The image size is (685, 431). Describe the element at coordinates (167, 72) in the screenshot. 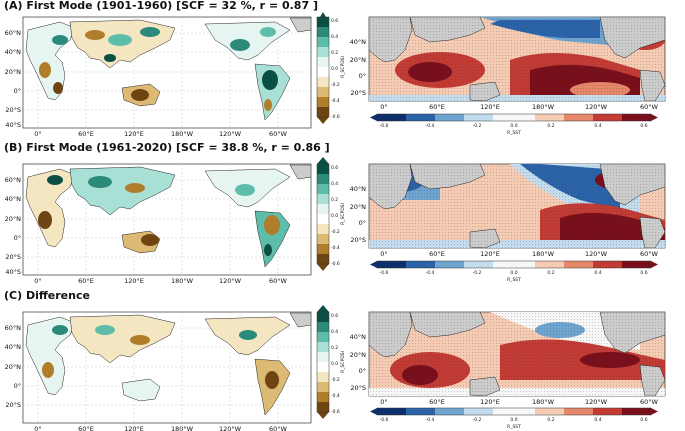

I see `left-map-a` at that location.